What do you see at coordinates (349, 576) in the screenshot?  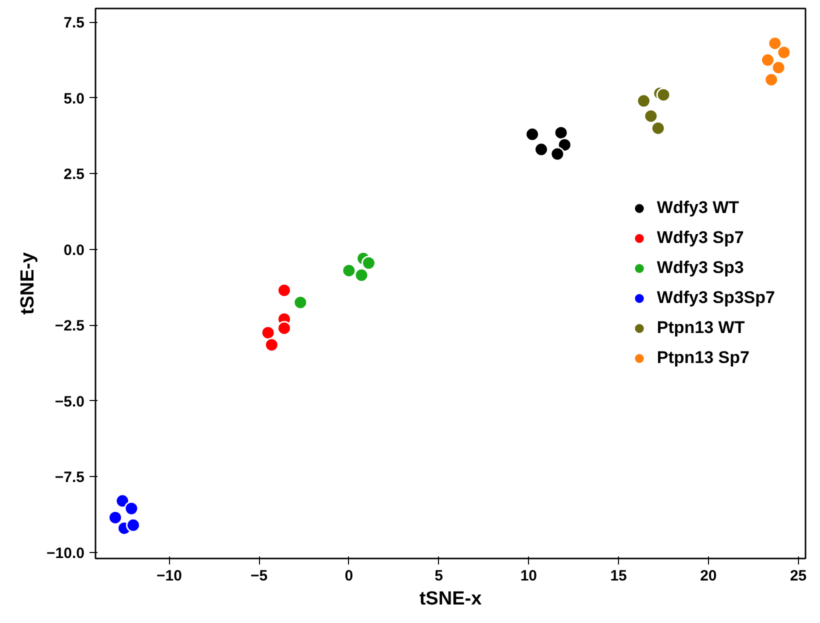 I see `x-tick-label: 0` at bounding box center [349, 576].